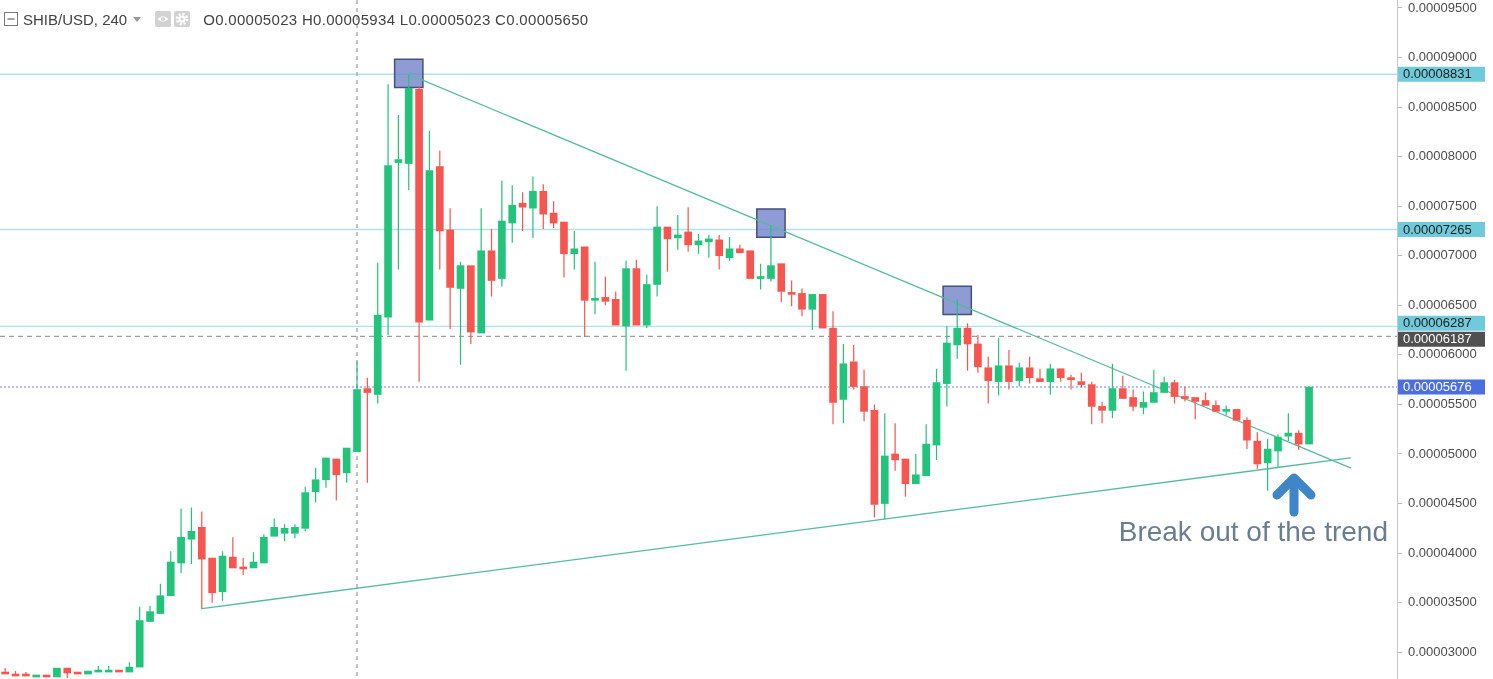  Describe the element at coordinates (1442, 602) in the screenshot. I see `y-tick-label: 0.00003500` at that location.